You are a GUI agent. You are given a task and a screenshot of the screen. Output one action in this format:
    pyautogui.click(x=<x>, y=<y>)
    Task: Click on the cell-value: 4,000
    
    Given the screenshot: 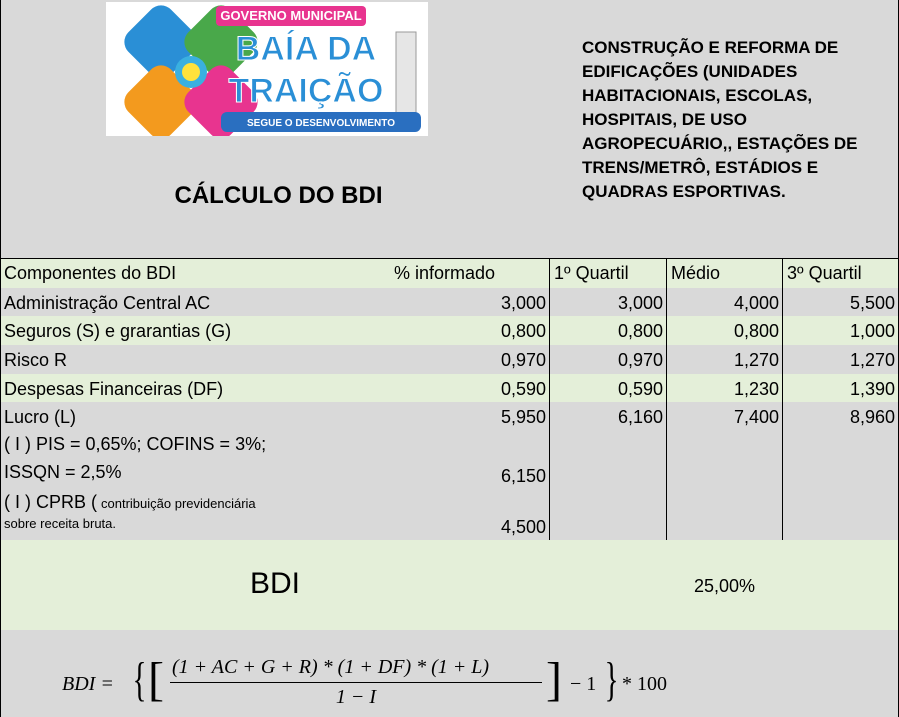 What is the action you would take?
    pyautogui.click(x=756, y=303)
    